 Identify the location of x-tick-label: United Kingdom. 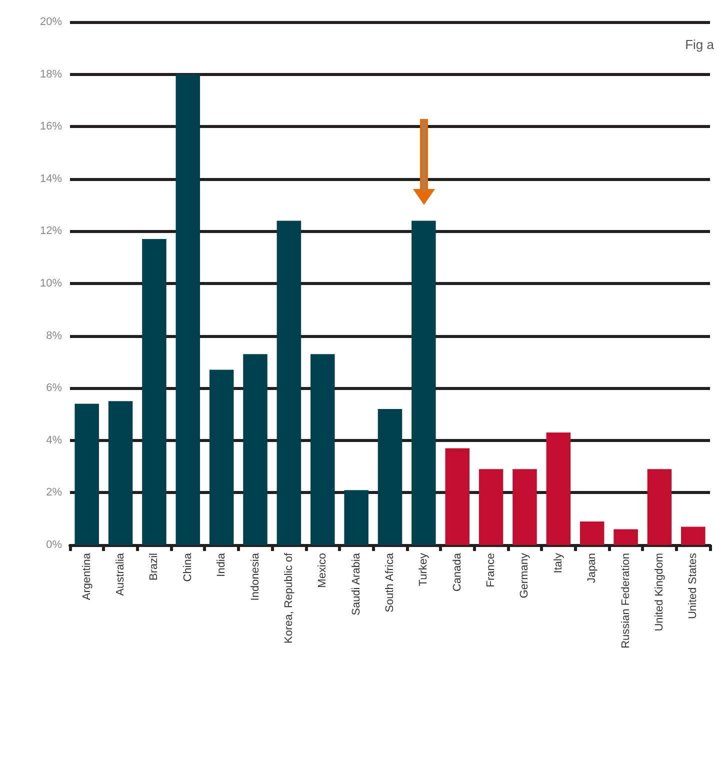
(659, 592).